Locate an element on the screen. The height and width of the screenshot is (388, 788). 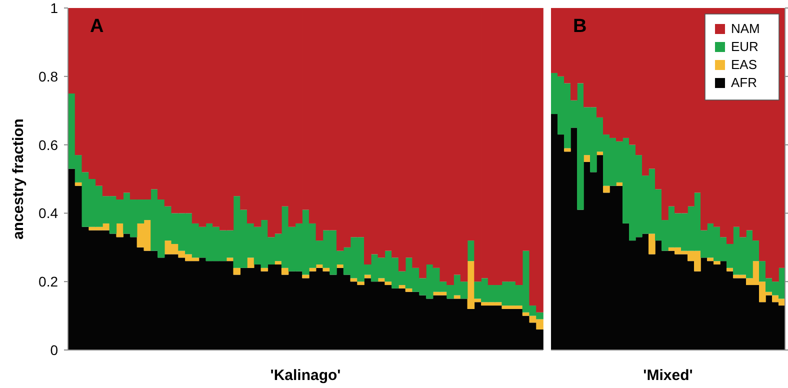
x-axis-title: 'Mixed' is located at coordinates (668, 375).